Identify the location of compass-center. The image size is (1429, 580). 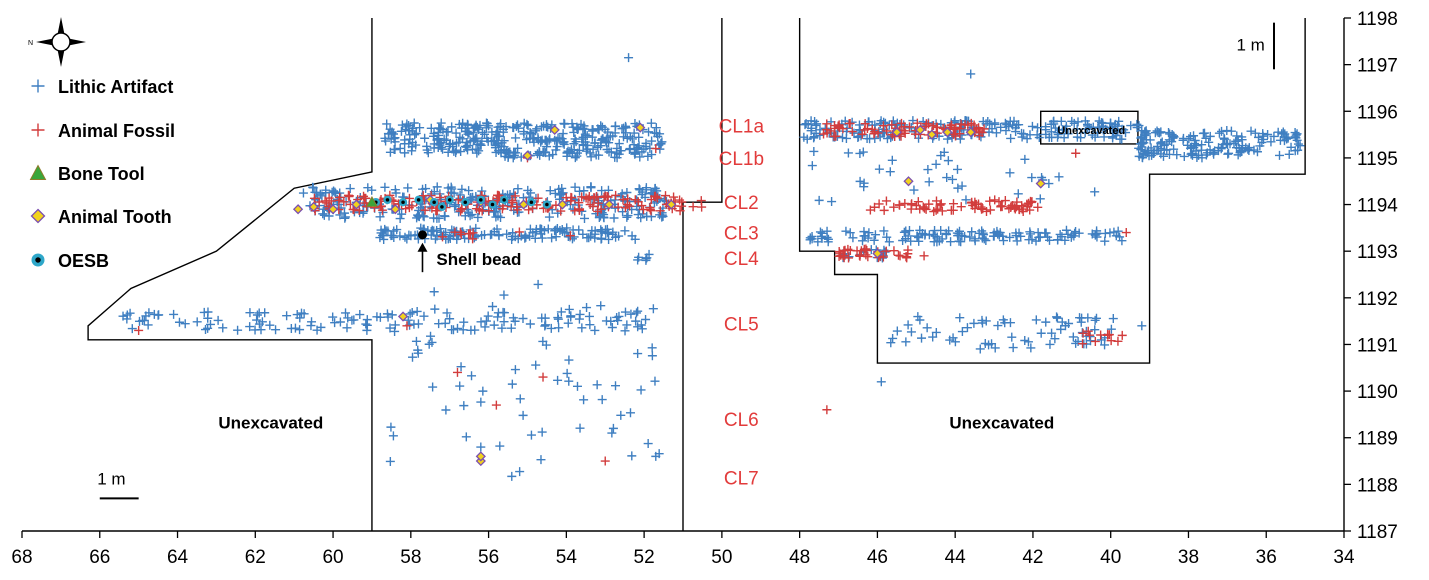
(61, 42).